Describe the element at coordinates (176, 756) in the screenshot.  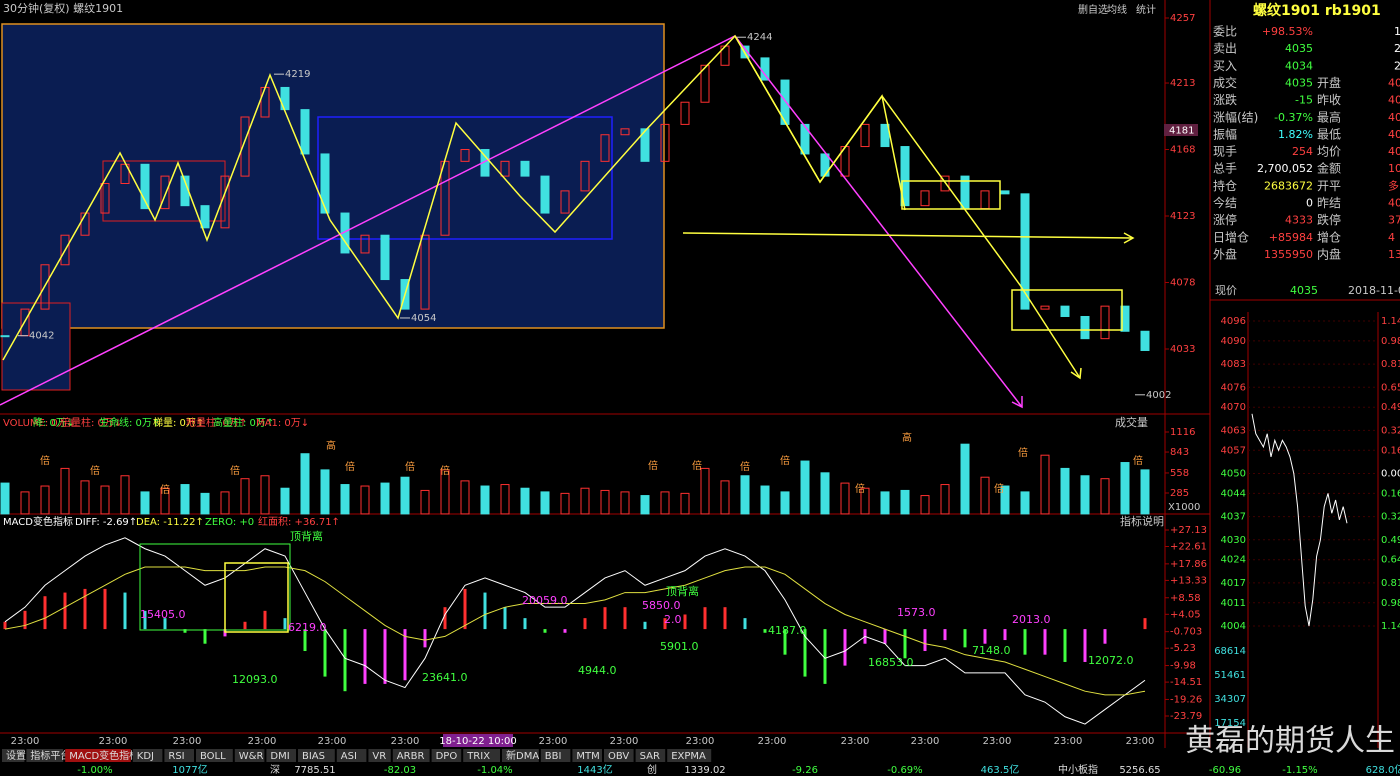
I see `tab: RSI` at that location.